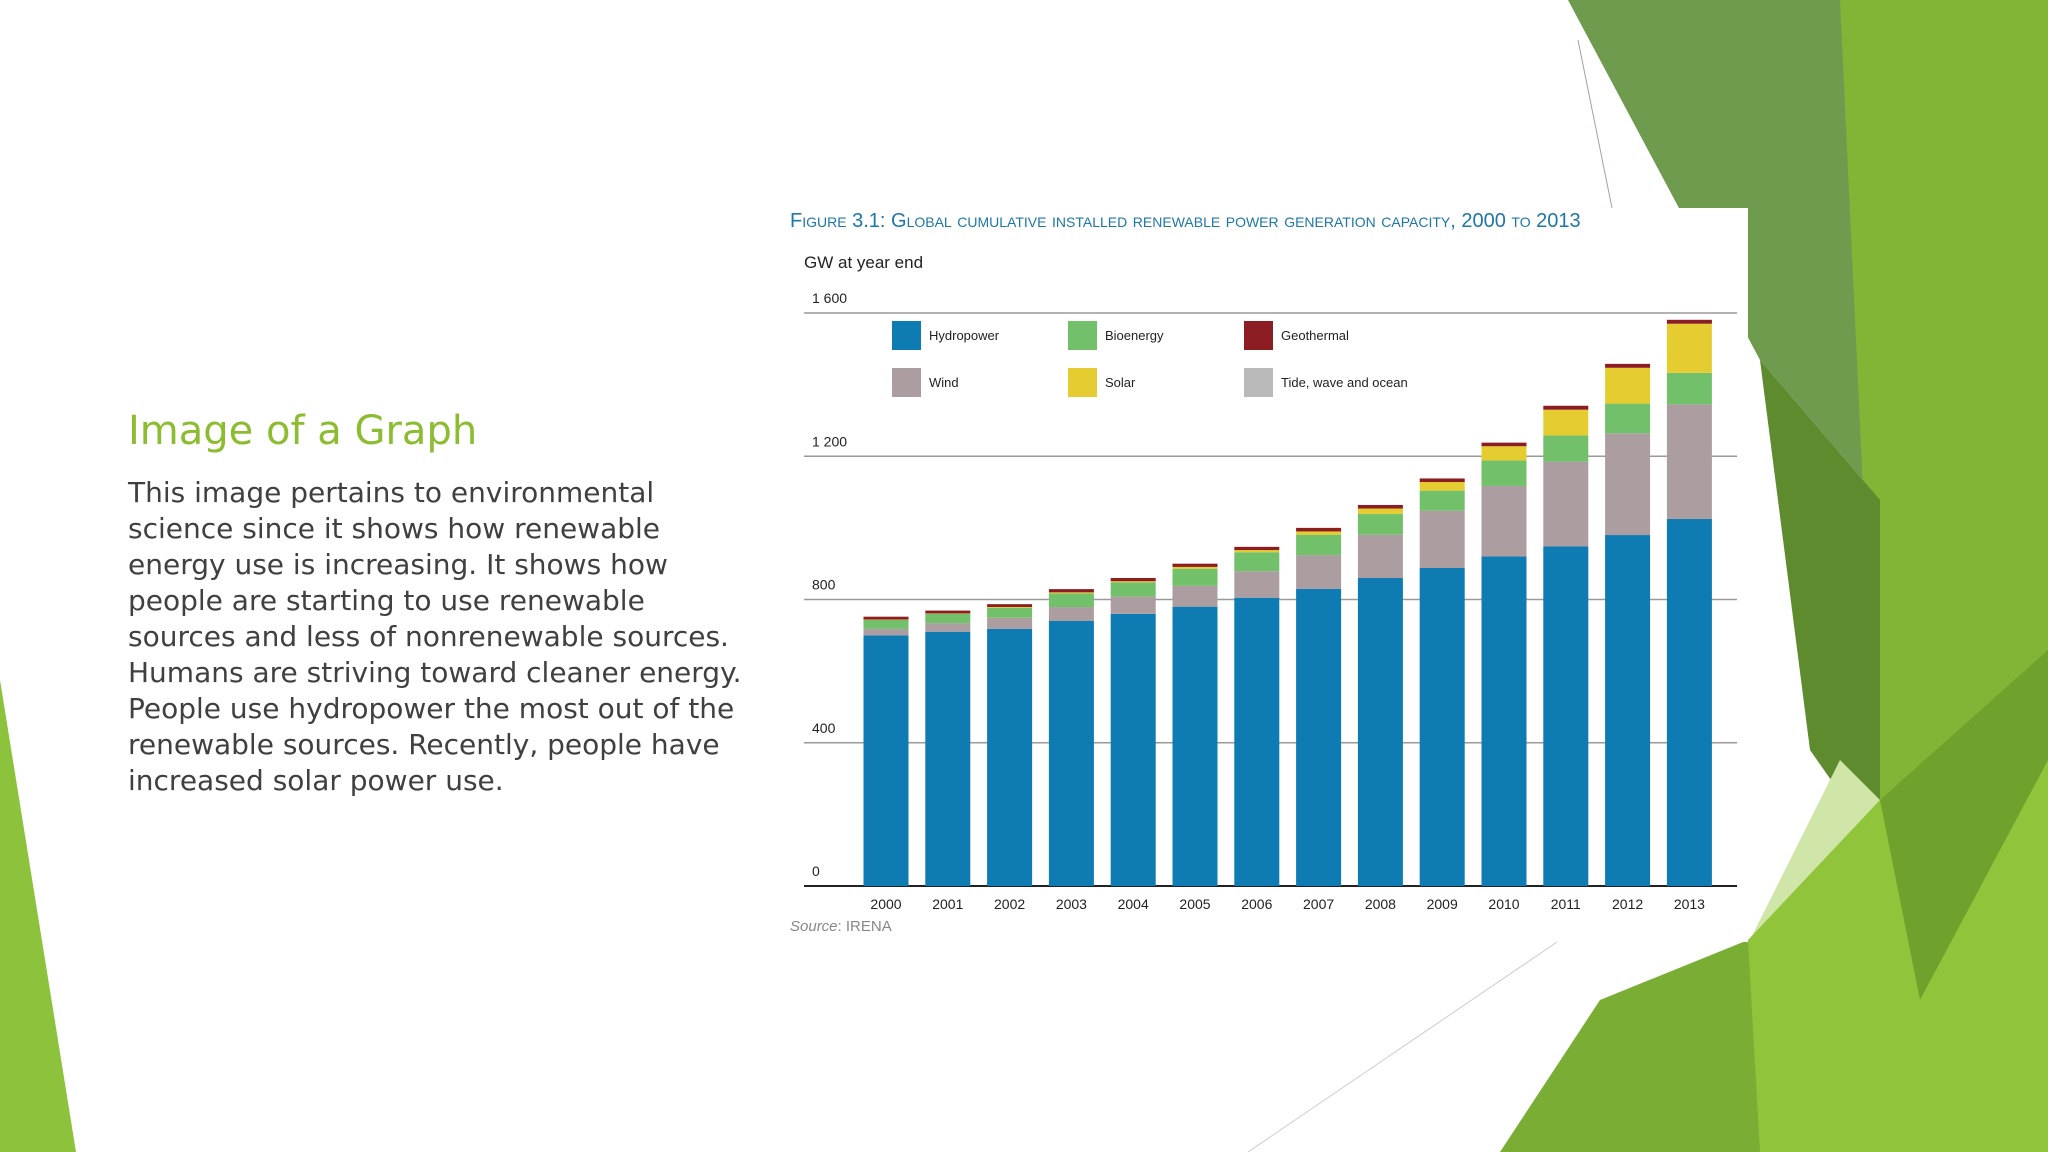 This screenshot has width=2048, height=1152. I want to click on bar-wind-2008, so click(1380, 556).